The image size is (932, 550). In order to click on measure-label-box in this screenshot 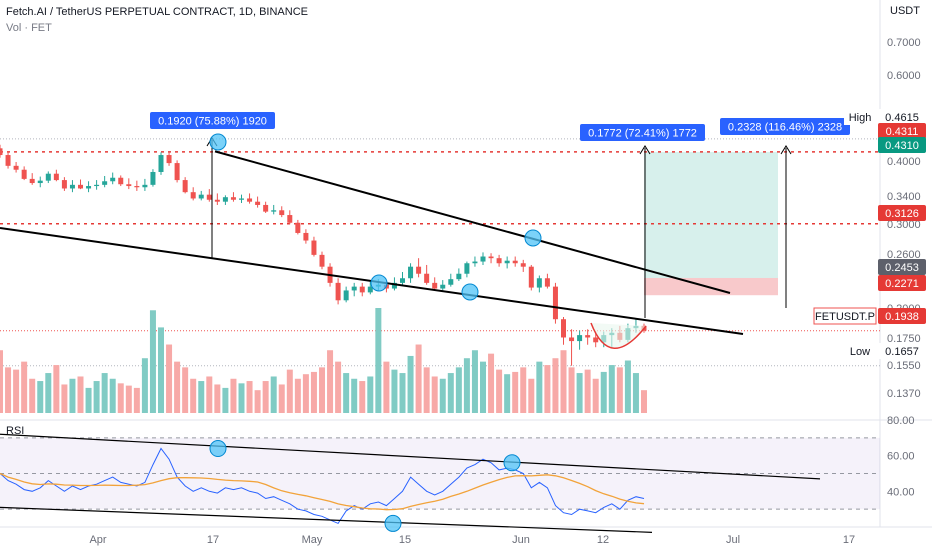, I will do `click(785, 126)`.